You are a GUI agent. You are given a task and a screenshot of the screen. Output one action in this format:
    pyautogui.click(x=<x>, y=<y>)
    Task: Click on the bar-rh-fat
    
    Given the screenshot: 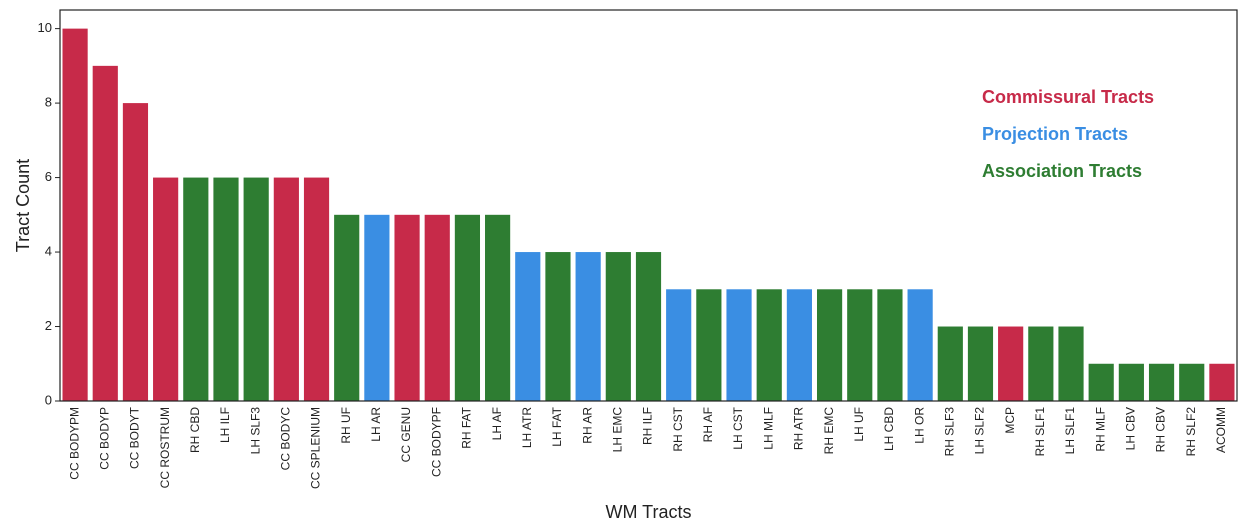 What is the action you would take?
    pyautogui.click(x=467, y=307)
    